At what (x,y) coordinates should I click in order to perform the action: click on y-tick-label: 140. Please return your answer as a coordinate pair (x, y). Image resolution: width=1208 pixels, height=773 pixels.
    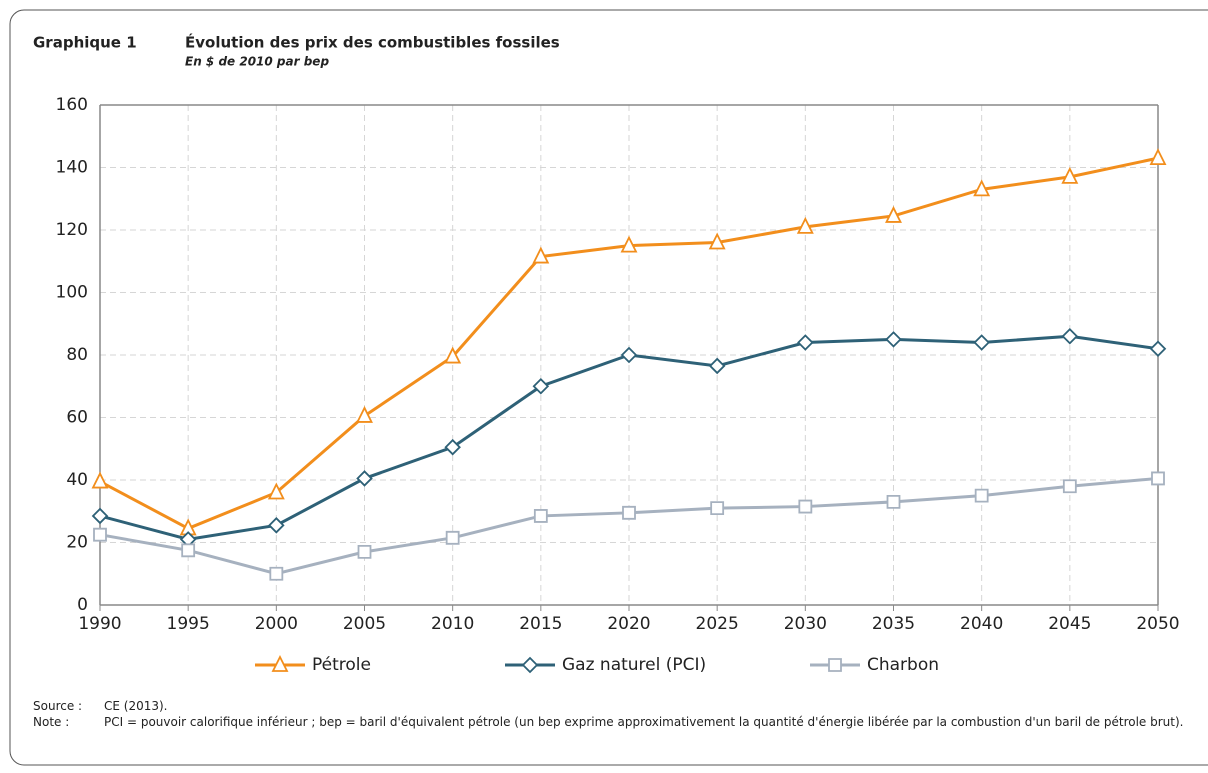
    Looking at the image, I should click on (72, 168).